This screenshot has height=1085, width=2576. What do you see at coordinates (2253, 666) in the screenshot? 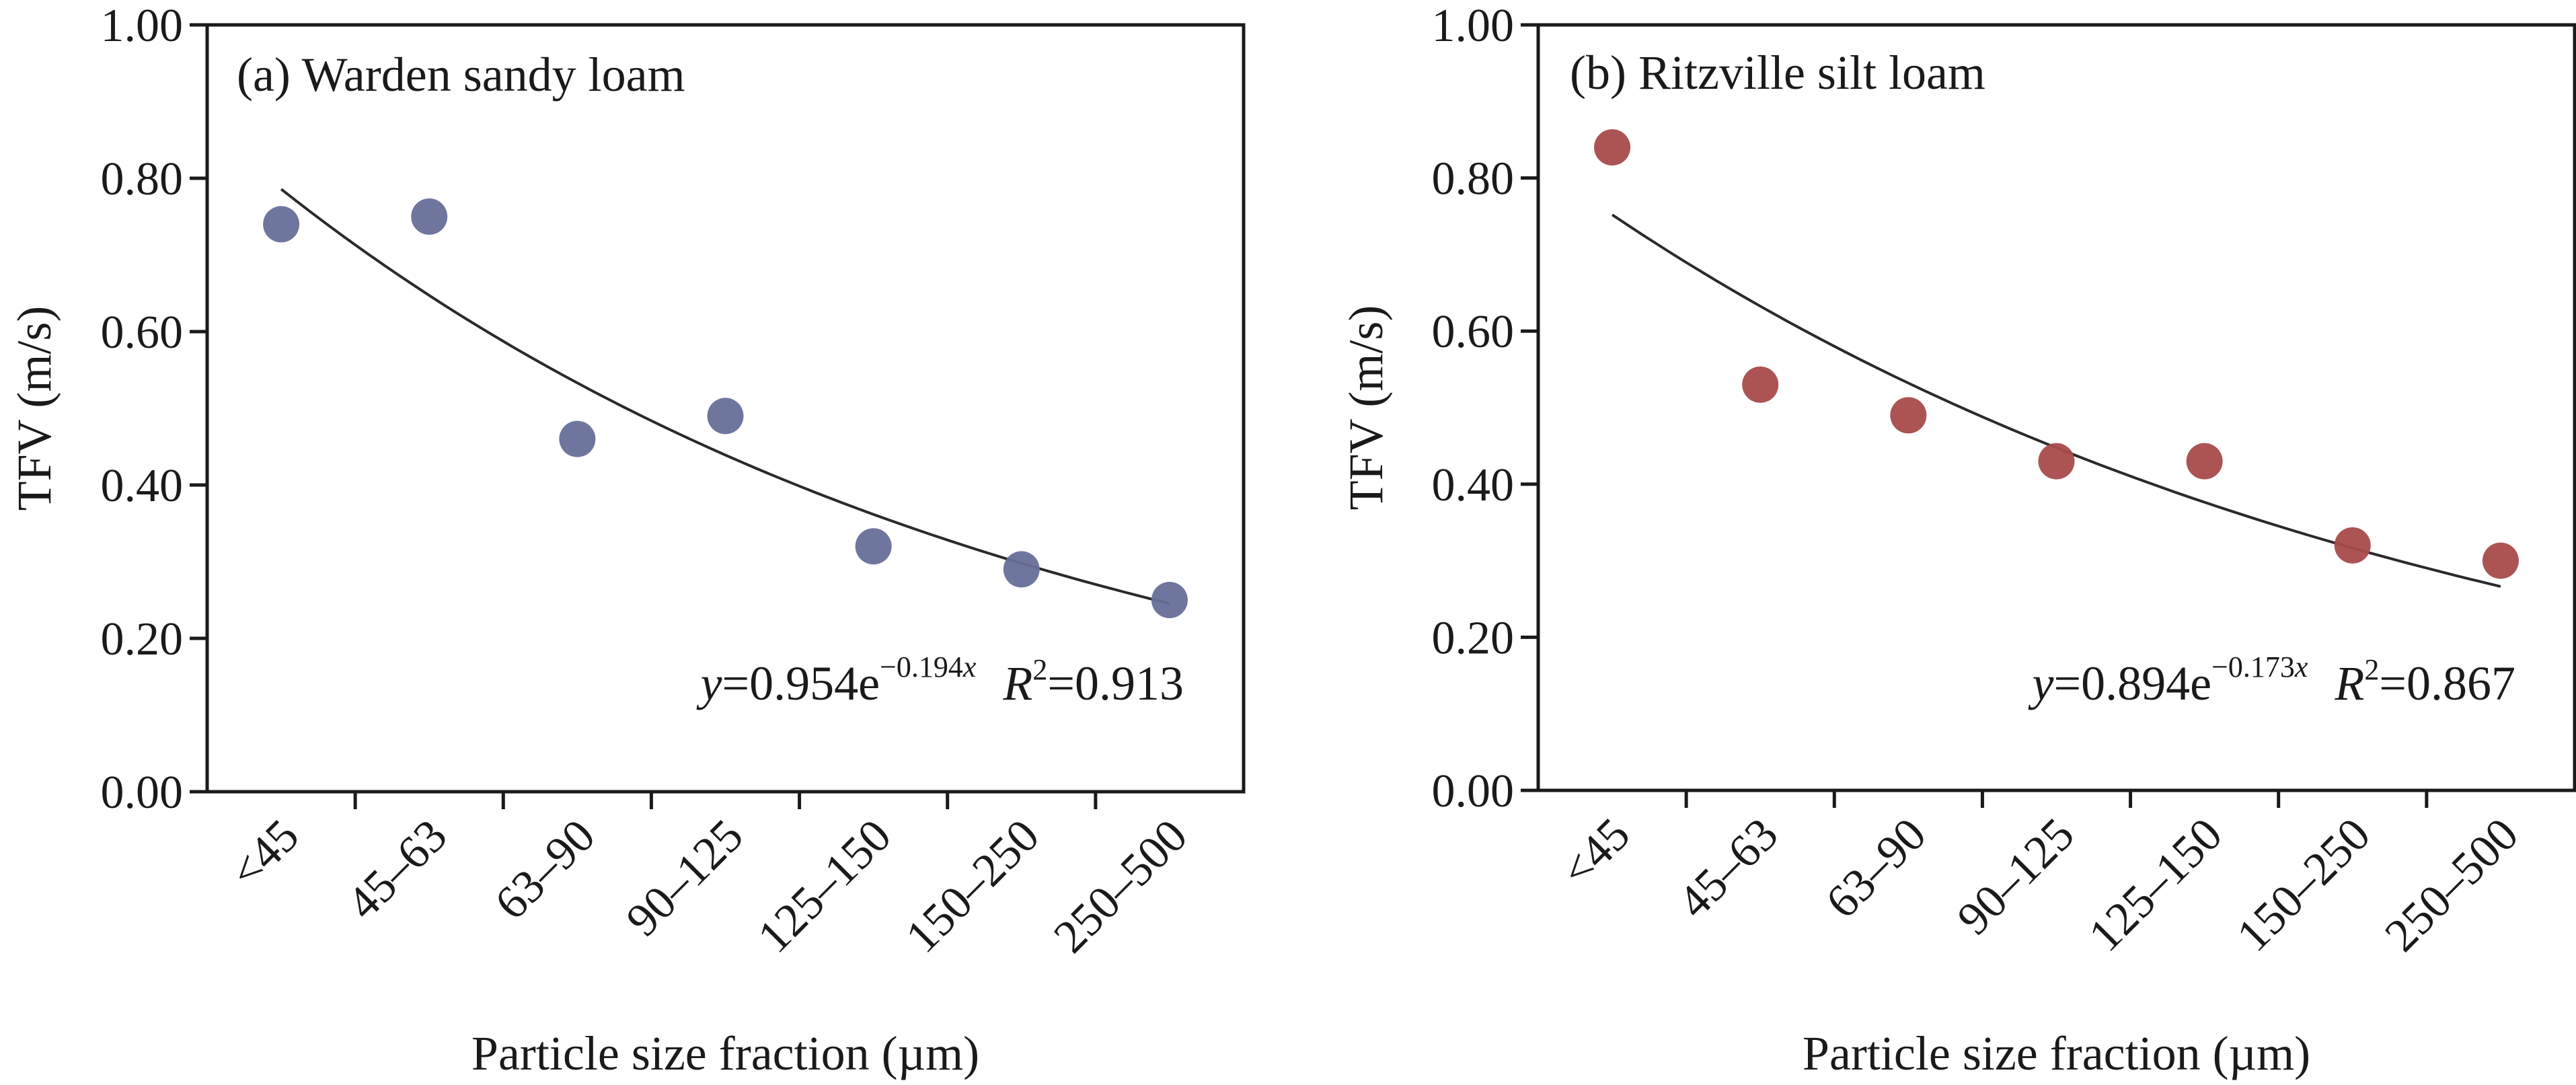
I see `eq-exp: −0.173` at bounding box center [2253, 666].